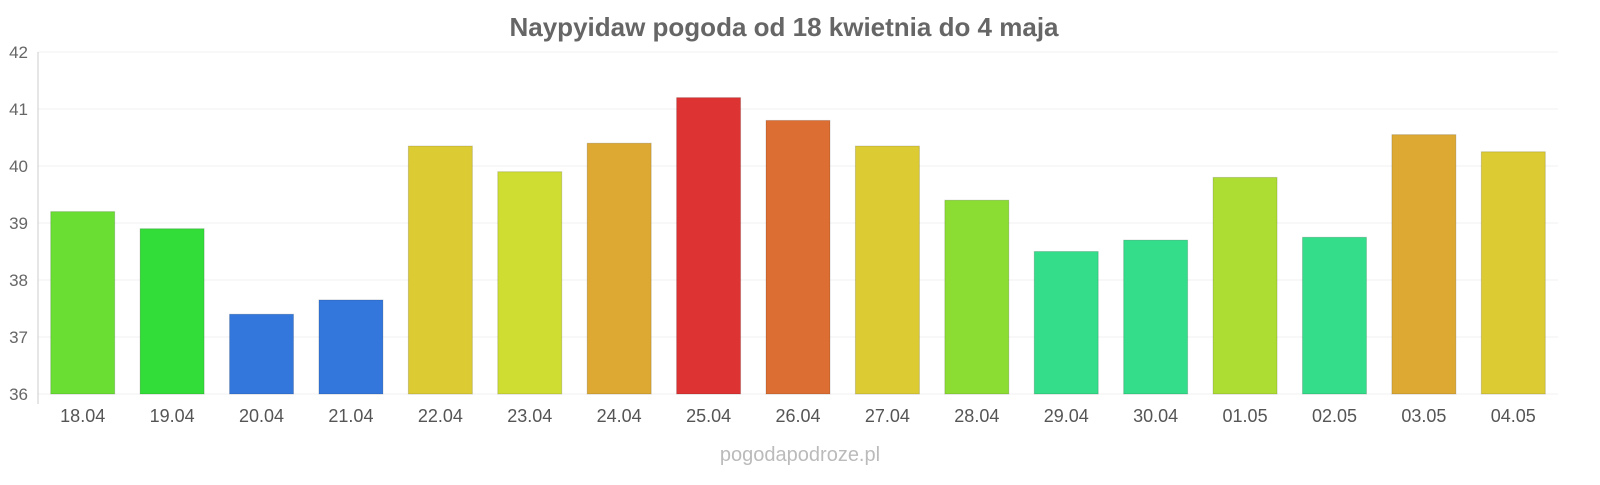 The width and height of the screenshot is (1600, 485). I want to click on bar-02.05, so click(1334, 315).